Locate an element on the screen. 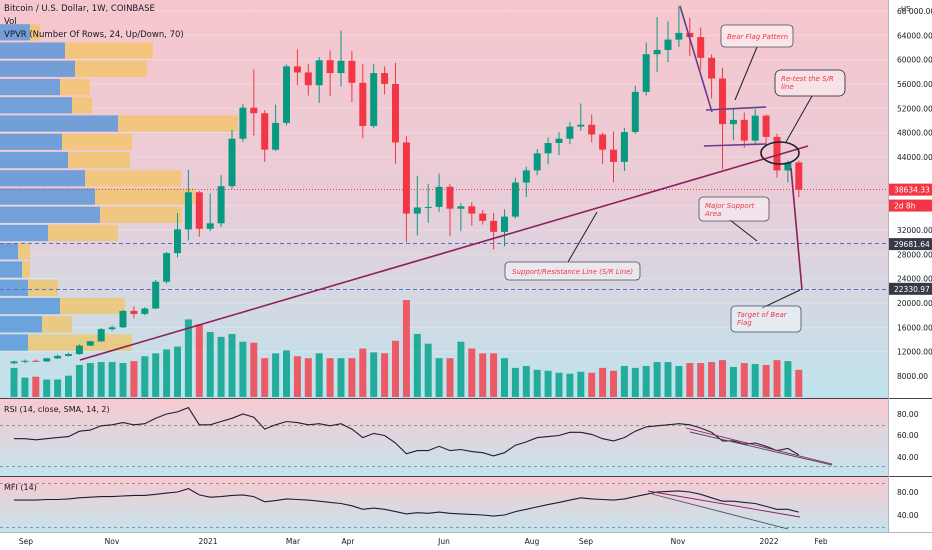  price-tick-label: 8000.00 is located at coordinates (912, 376).